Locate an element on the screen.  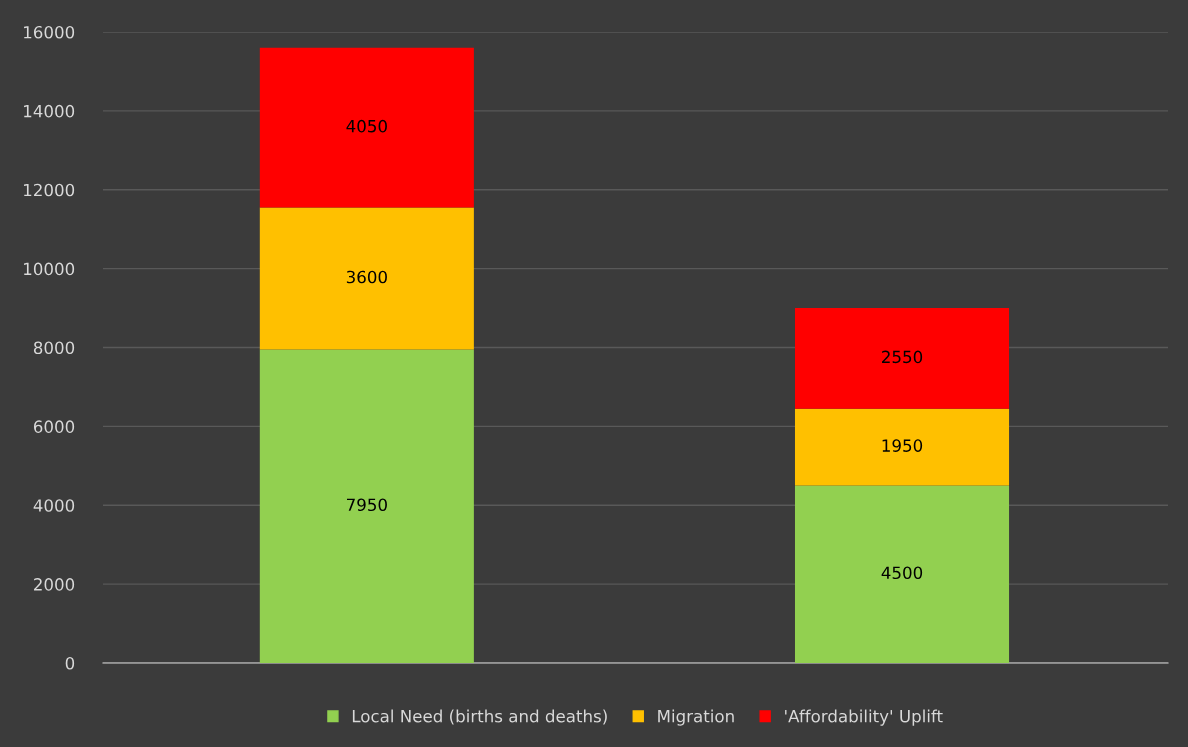
y-tick-label: 8000 is located at coordinates (54, 348).